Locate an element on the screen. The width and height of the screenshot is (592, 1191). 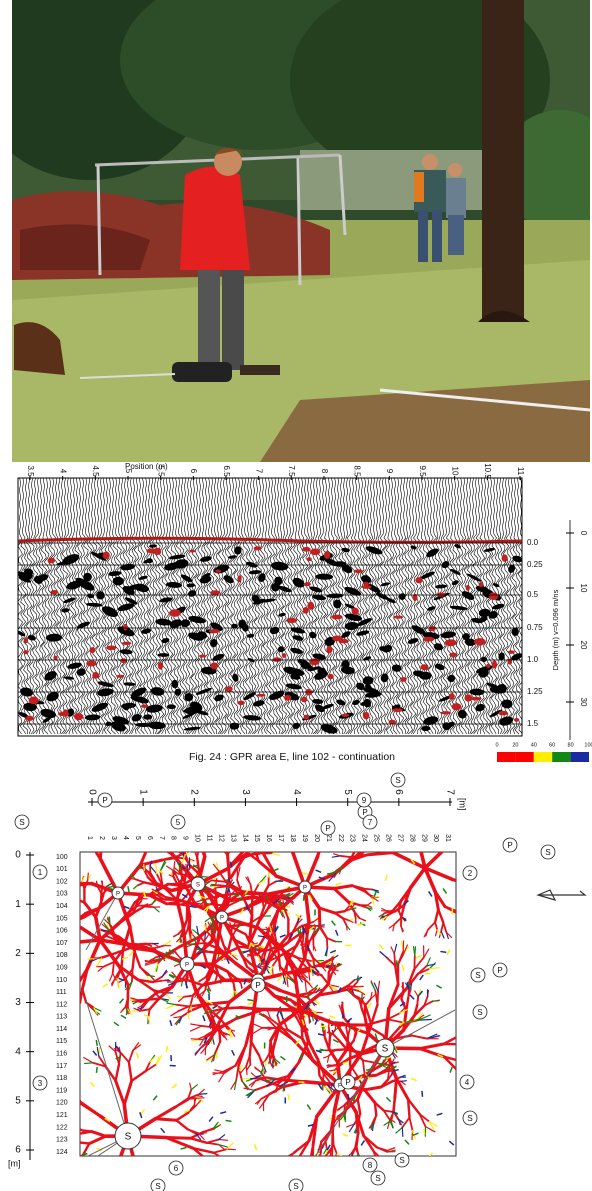
column-label: 3 is located at coordinates (113, 838).